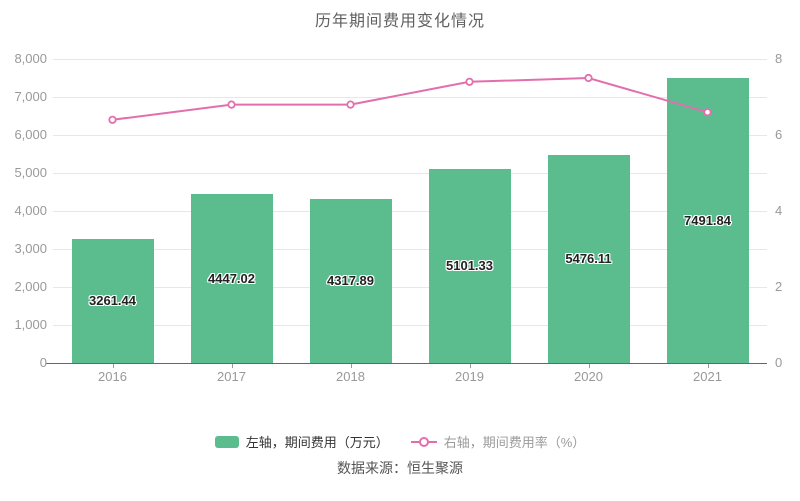  Describe the element at coordinates (423, 442) in the screenshot. I see `line-legend-marker` at that location.